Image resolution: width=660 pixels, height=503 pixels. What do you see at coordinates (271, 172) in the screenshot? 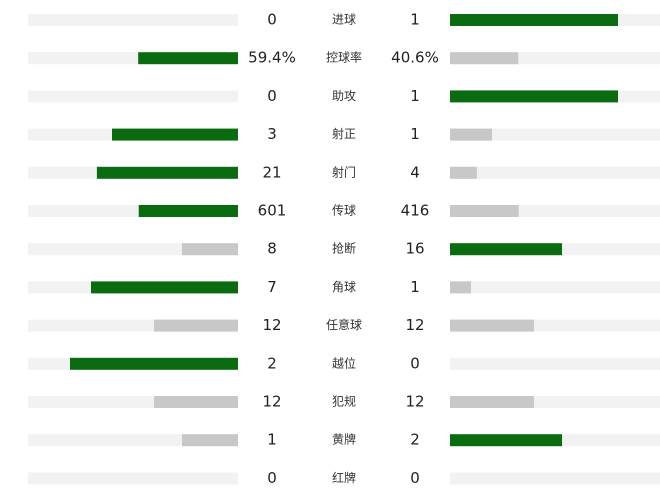
I see `home-value: 21` at bounding box center [271, 172].